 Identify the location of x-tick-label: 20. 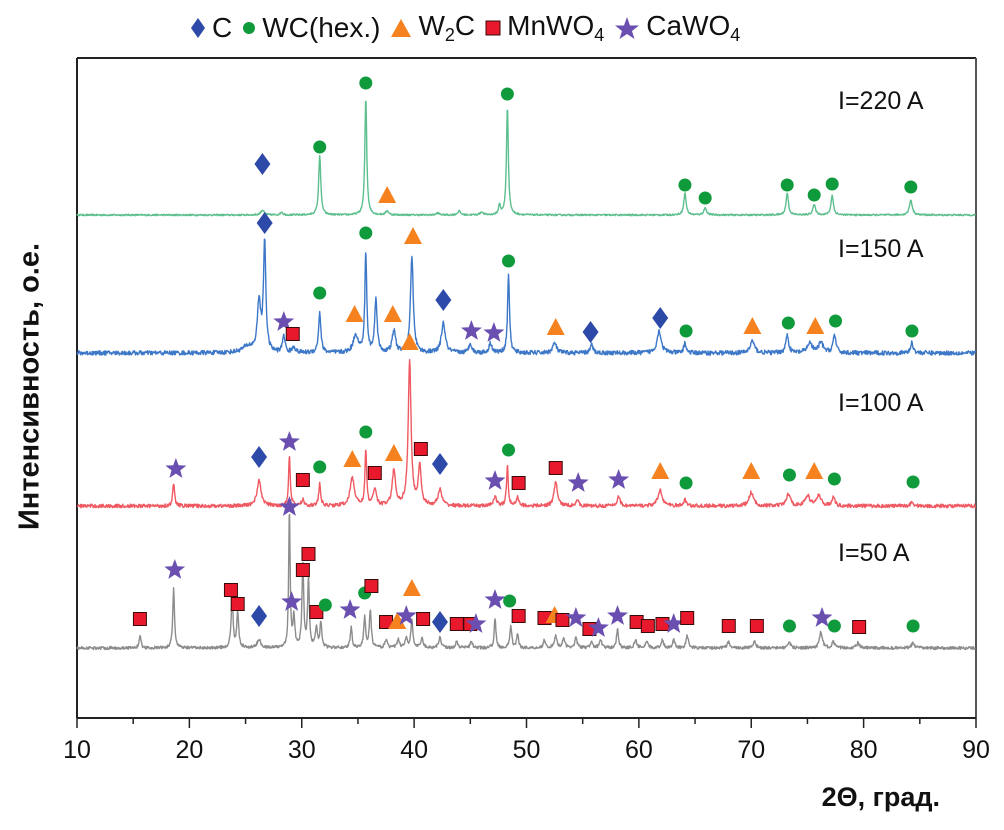
(189, 750).